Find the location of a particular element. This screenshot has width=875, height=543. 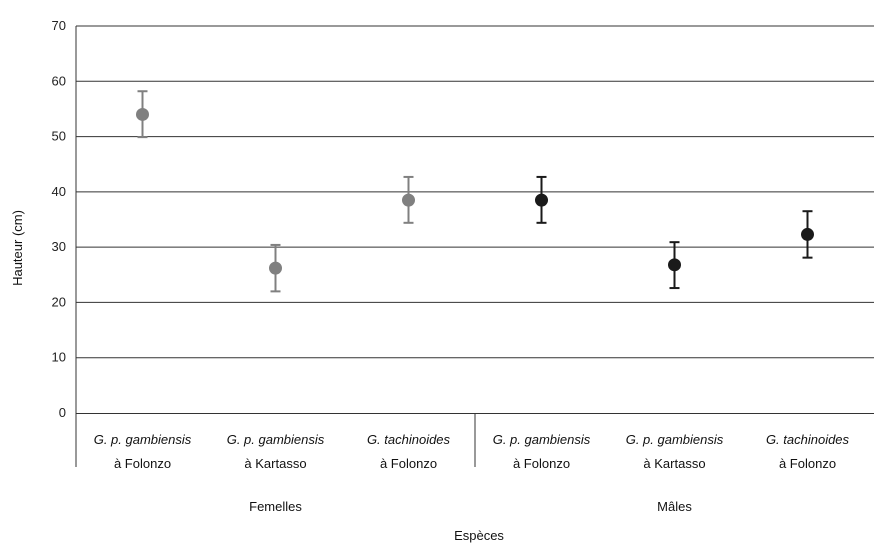

y-tick-label: 10 is located at coordinates (59, 357).